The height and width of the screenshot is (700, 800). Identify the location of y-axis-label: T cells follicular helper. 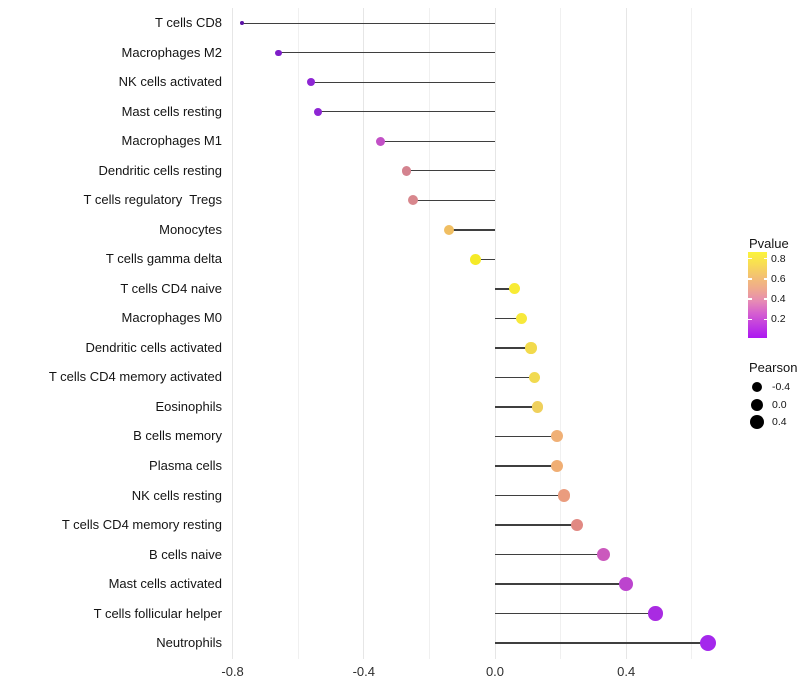
(157, 613).